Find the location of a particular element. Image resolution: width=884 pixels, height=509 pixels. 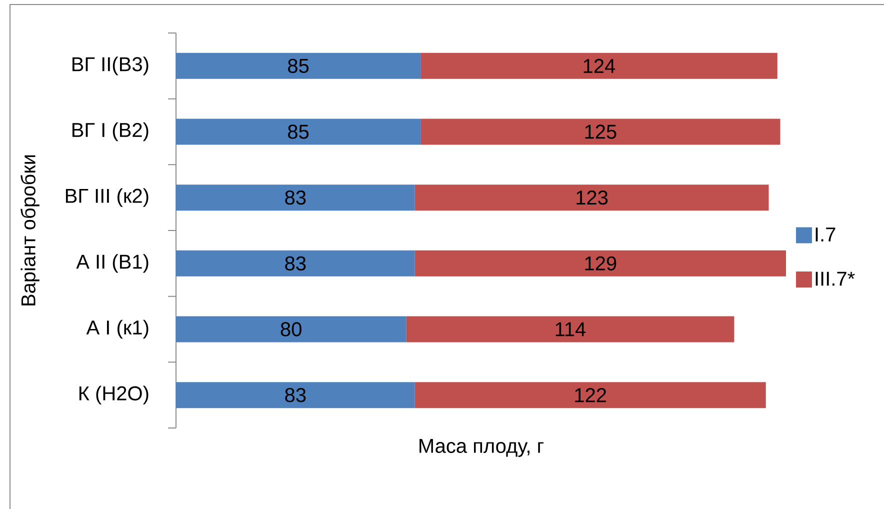

data-label: 122 is located at coordinates (590, 395).